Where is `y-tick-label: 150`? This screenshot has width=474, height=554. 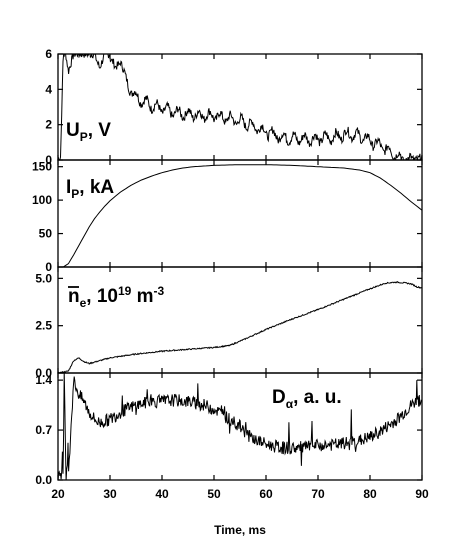 y-tick-label: 150 is located at coordinates (42, 167).